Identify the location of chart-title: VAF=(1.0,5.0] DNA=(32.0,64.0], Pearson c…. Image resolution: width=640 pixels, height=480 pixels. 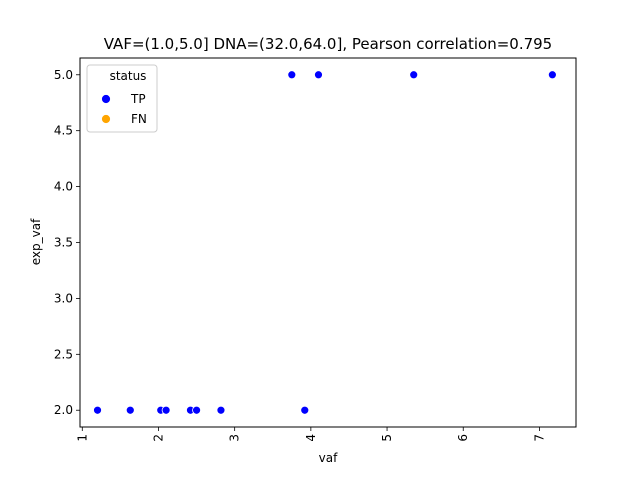
(328, 44).